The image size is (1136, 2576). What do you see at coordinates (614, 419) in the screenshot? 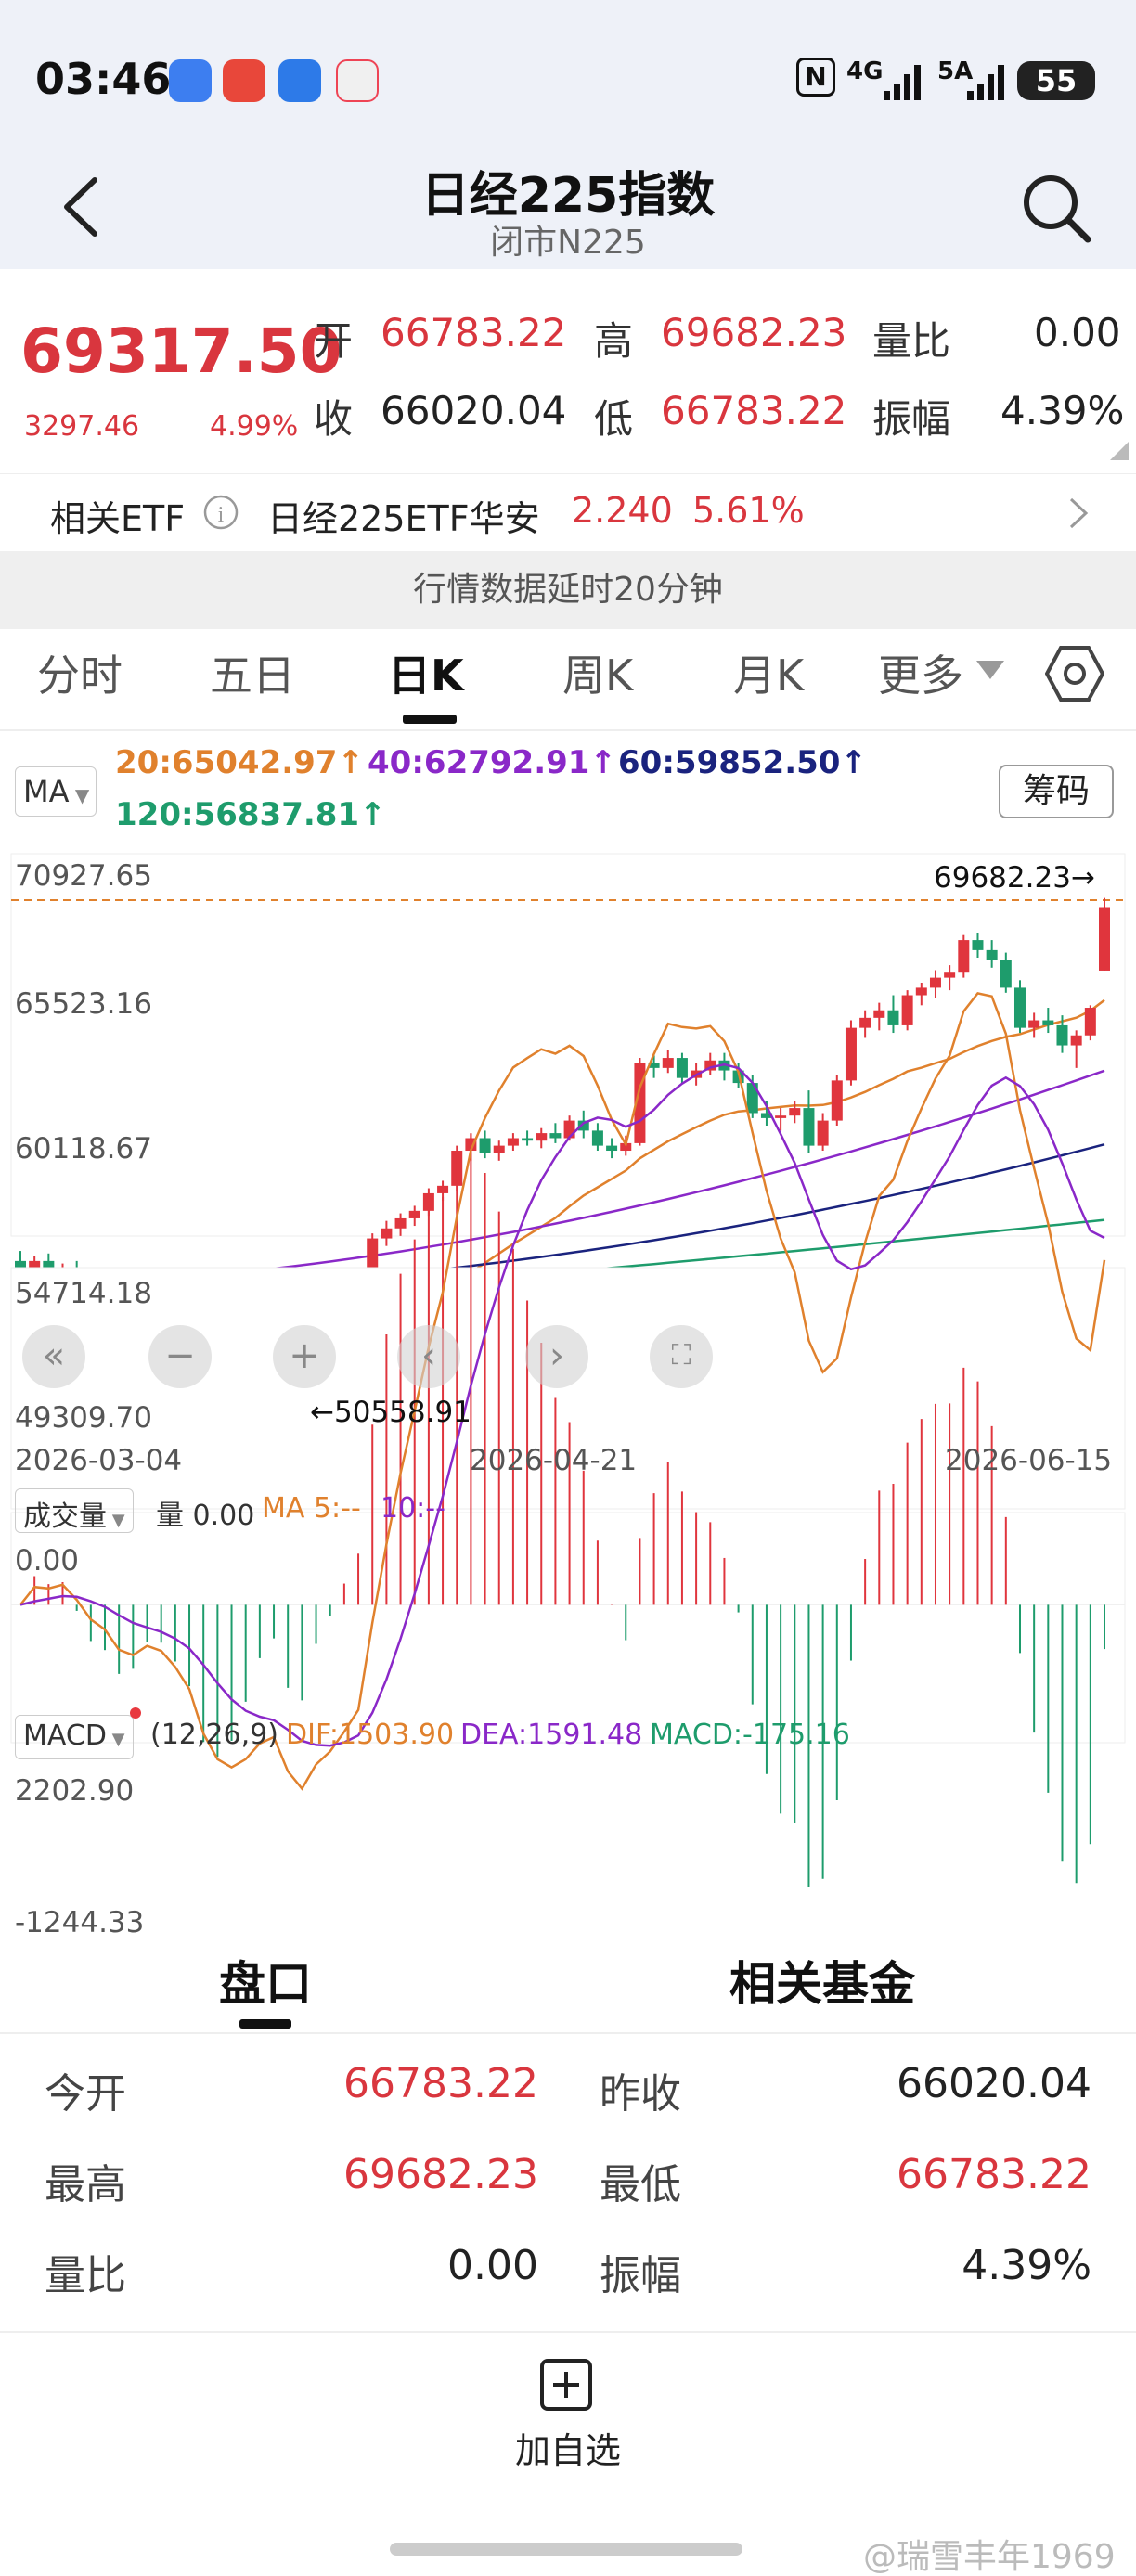
I see `low-label: 低` at bounding box center [614, 419].